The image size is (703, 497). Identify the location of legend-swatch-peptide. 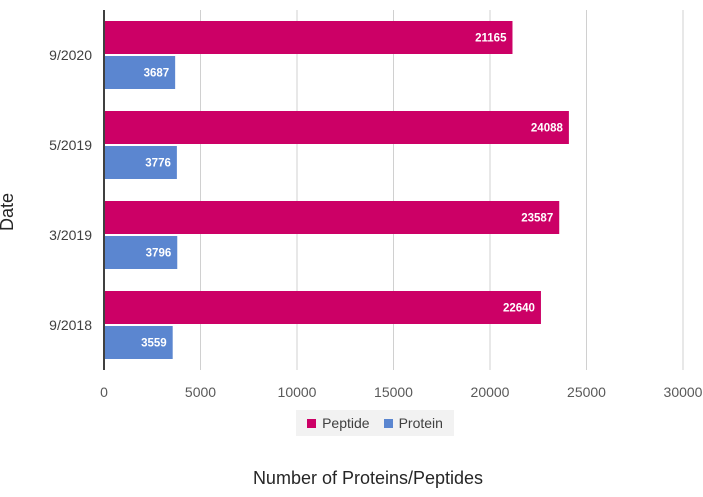
(312, 423).